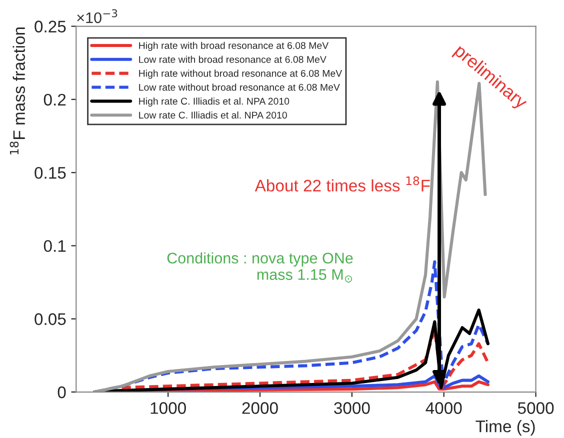 This screenshot has height=438, width=564. I want to click on annotation: Conditions : nova type ONe mass 1.15 M$_{⊙}$, so click(260, 267).